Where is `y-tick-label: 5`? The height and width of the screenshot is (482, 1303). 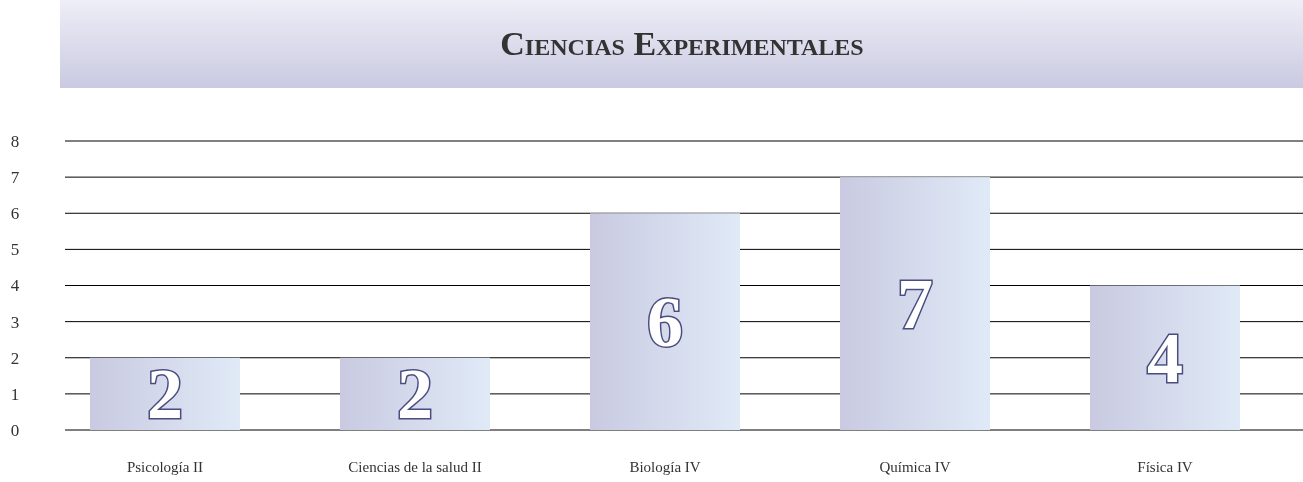
y-tick-label: 5 is located at coordinates (15, 250).